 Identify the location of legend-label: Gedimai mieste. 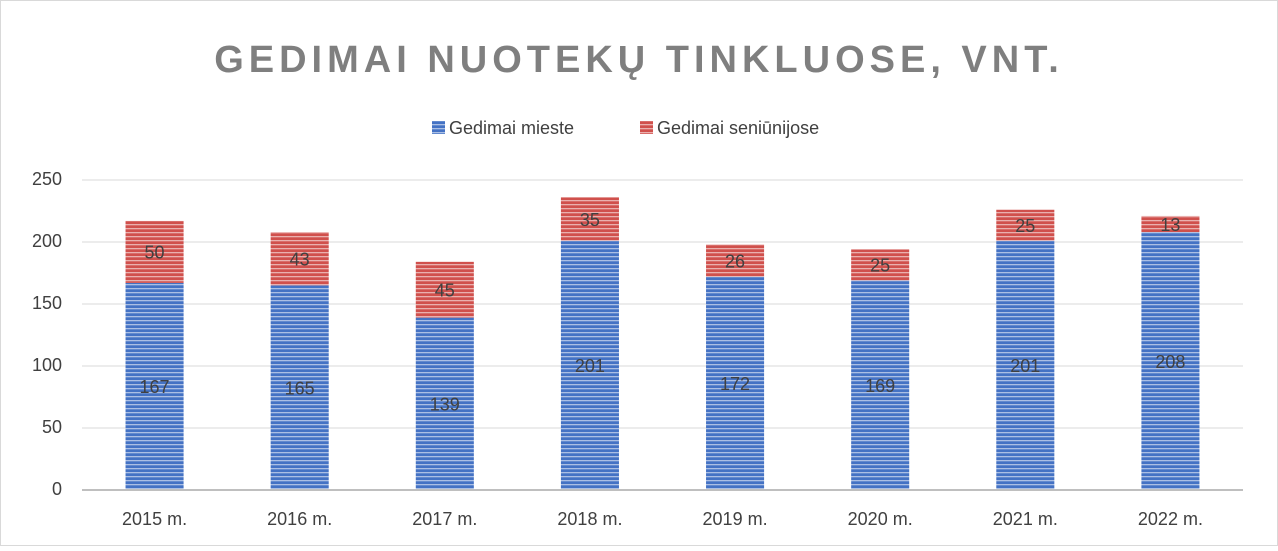
(511, 128).